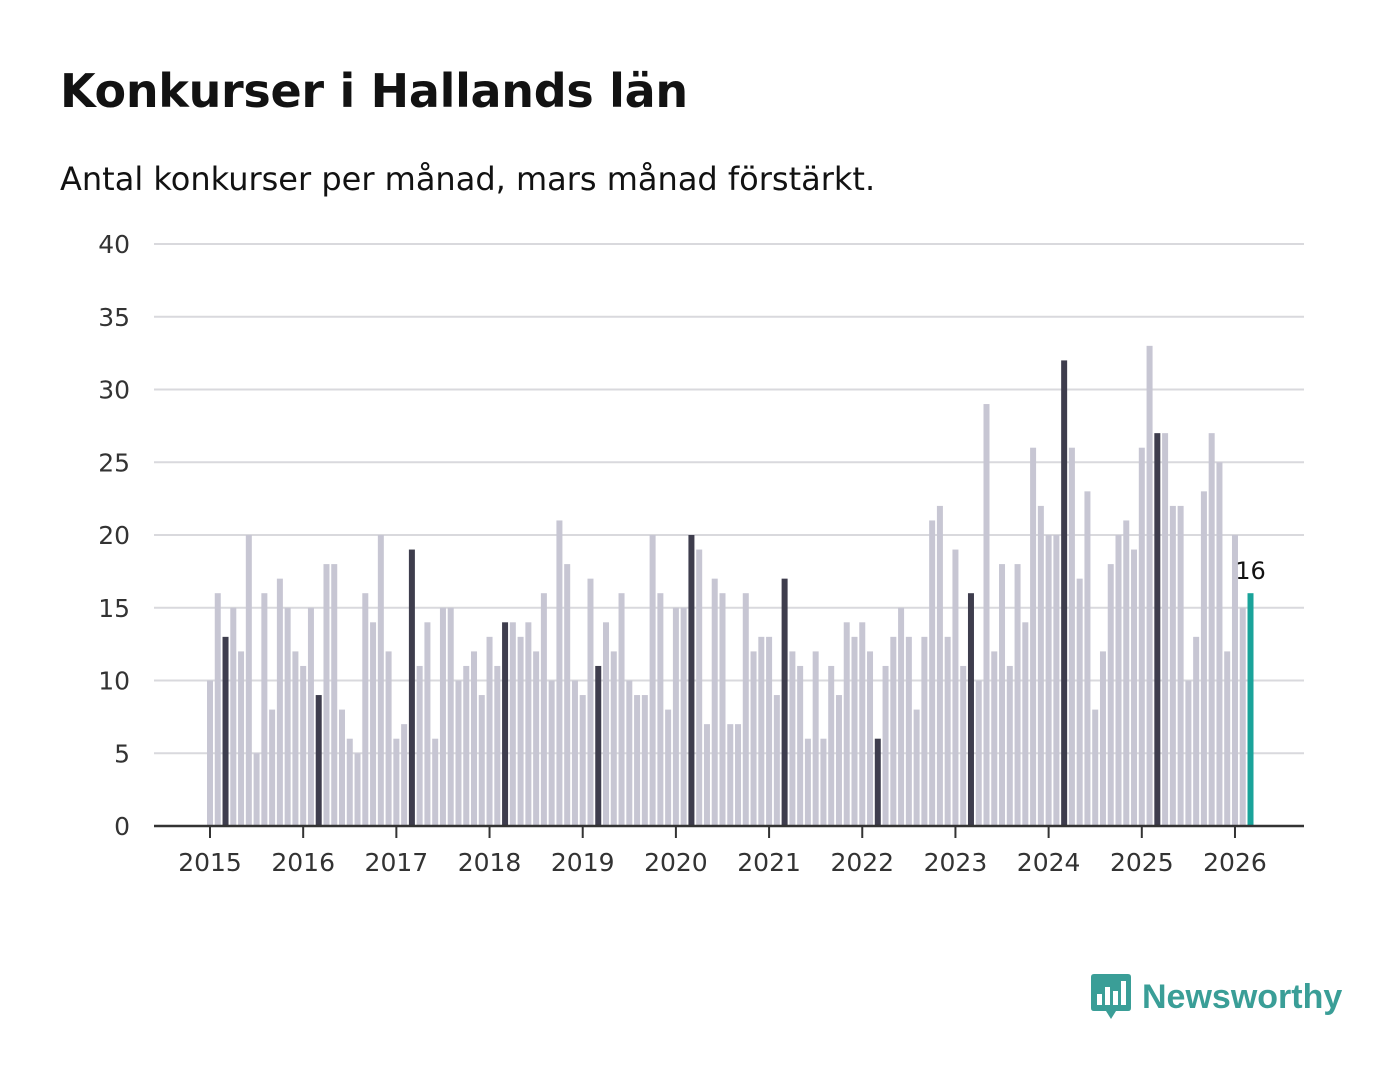  Describe the element at coordinates (397, 862) in the screenshot. I see `x-tick-label: 2017` at that location.